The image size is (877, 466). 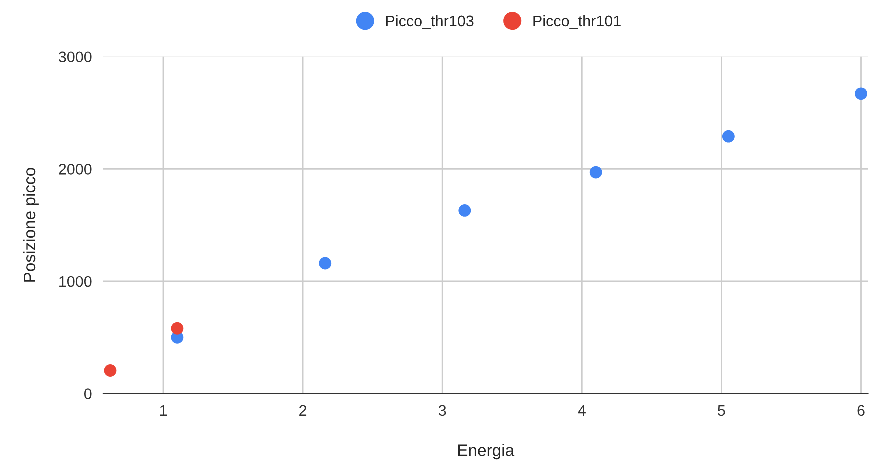 I want to click on y-tick-label: 1000, so click(x=76, y=282).